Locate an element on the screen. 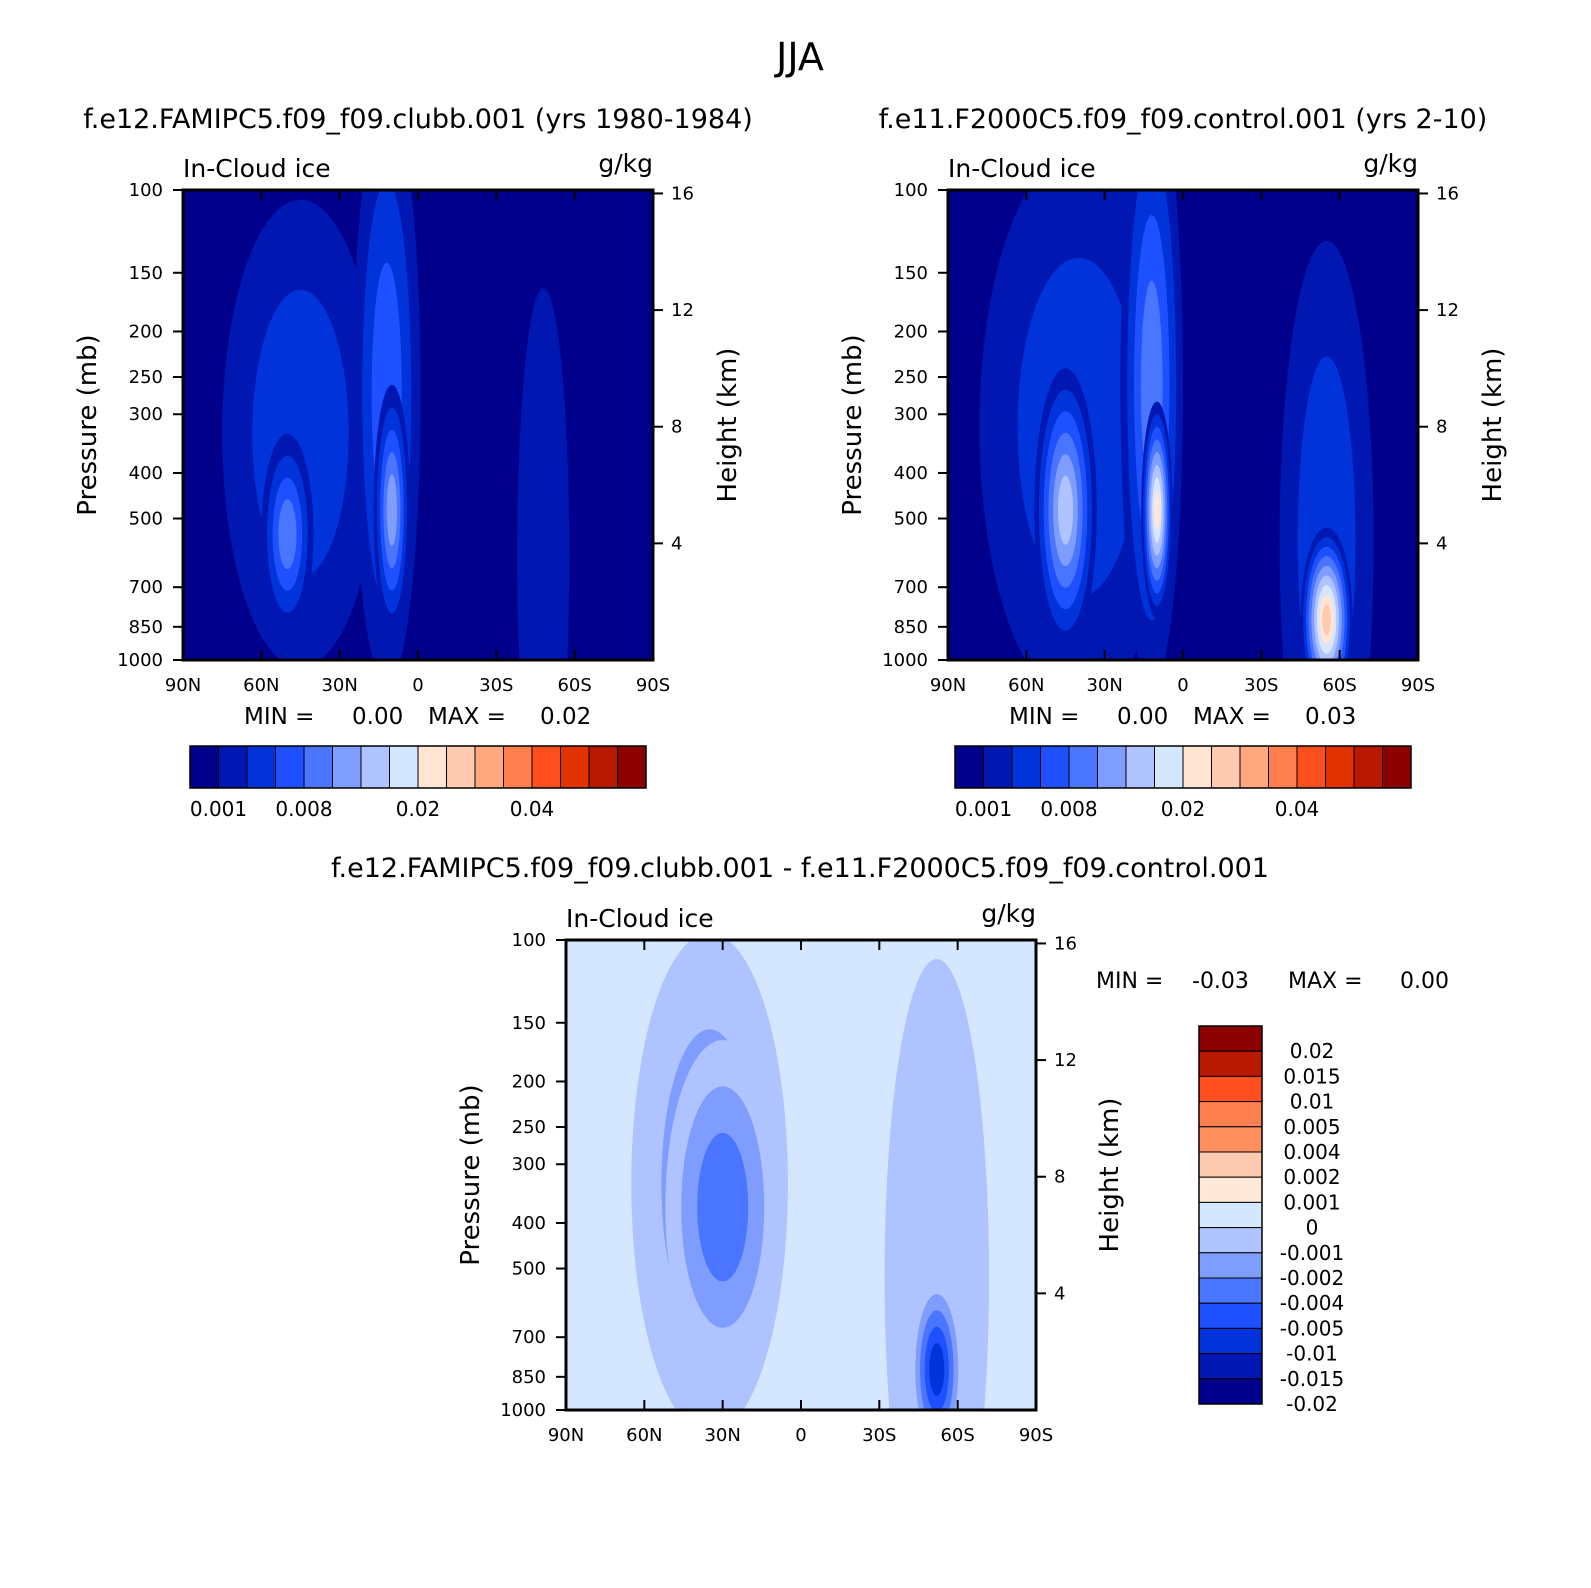 The width and height of the screenshot is (1591, 1588). figure-title: JJA is located at coordinates (799, 57).